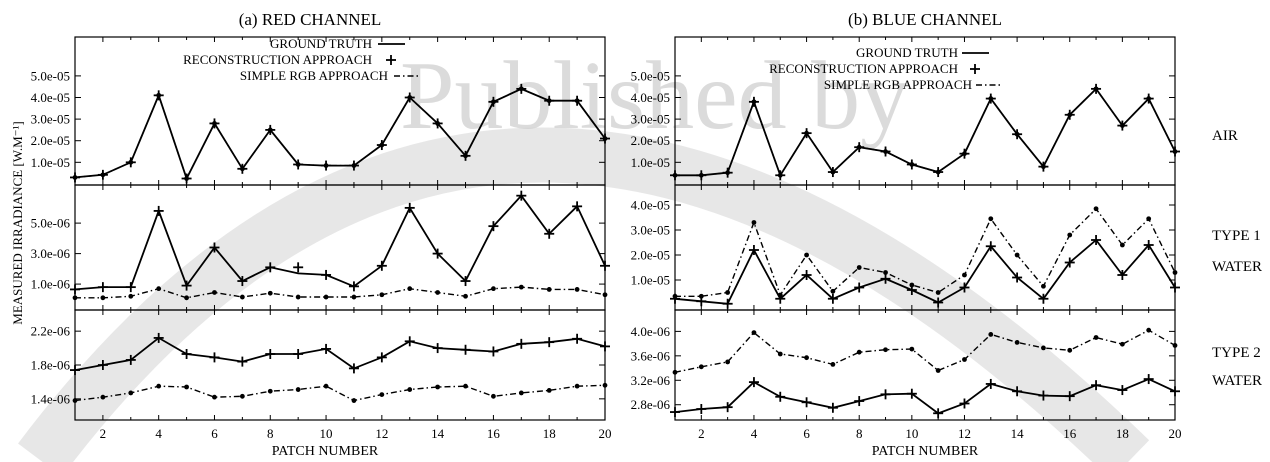 Image resolution: width=1270 pixels, height=462 pixels. I want to click on y-tick-label: 2.0e-05, so click(650, 140).